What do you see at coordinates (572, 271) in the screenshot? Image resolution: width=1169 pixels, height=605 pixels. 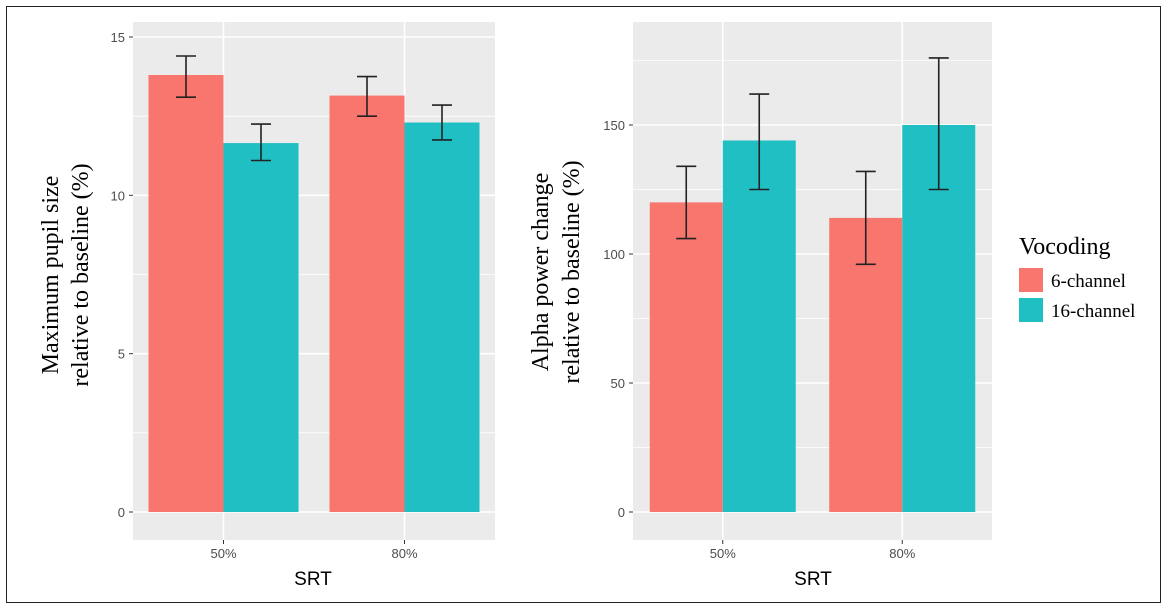 I see `right-y-axis-title-line2: relative to baseline (%)` at bounding box center [572, 271].